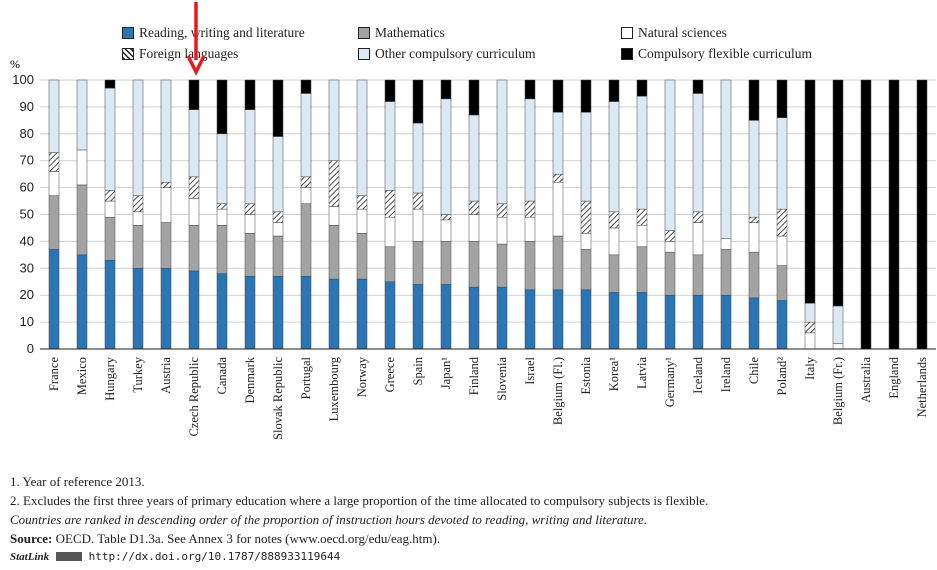 Image resolution: width=937 pixels, height=570 pixels. Describe the element at coordinates (27, 214) in the screenshot. I see `y-tick-label: 50` at that location.